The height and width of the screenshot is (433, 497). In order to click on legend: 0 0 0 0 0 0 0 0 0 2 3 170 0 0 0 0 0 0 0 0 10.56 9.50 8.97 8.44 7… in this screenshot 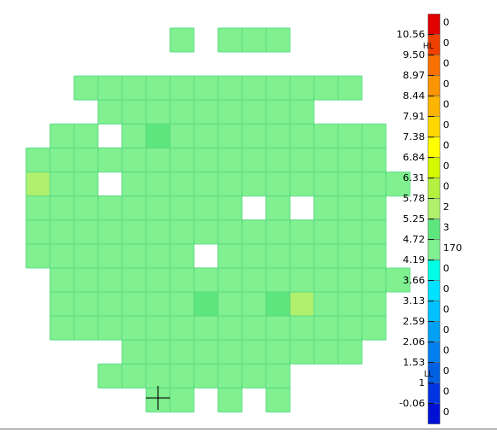, I will do `click(429, 219)`.